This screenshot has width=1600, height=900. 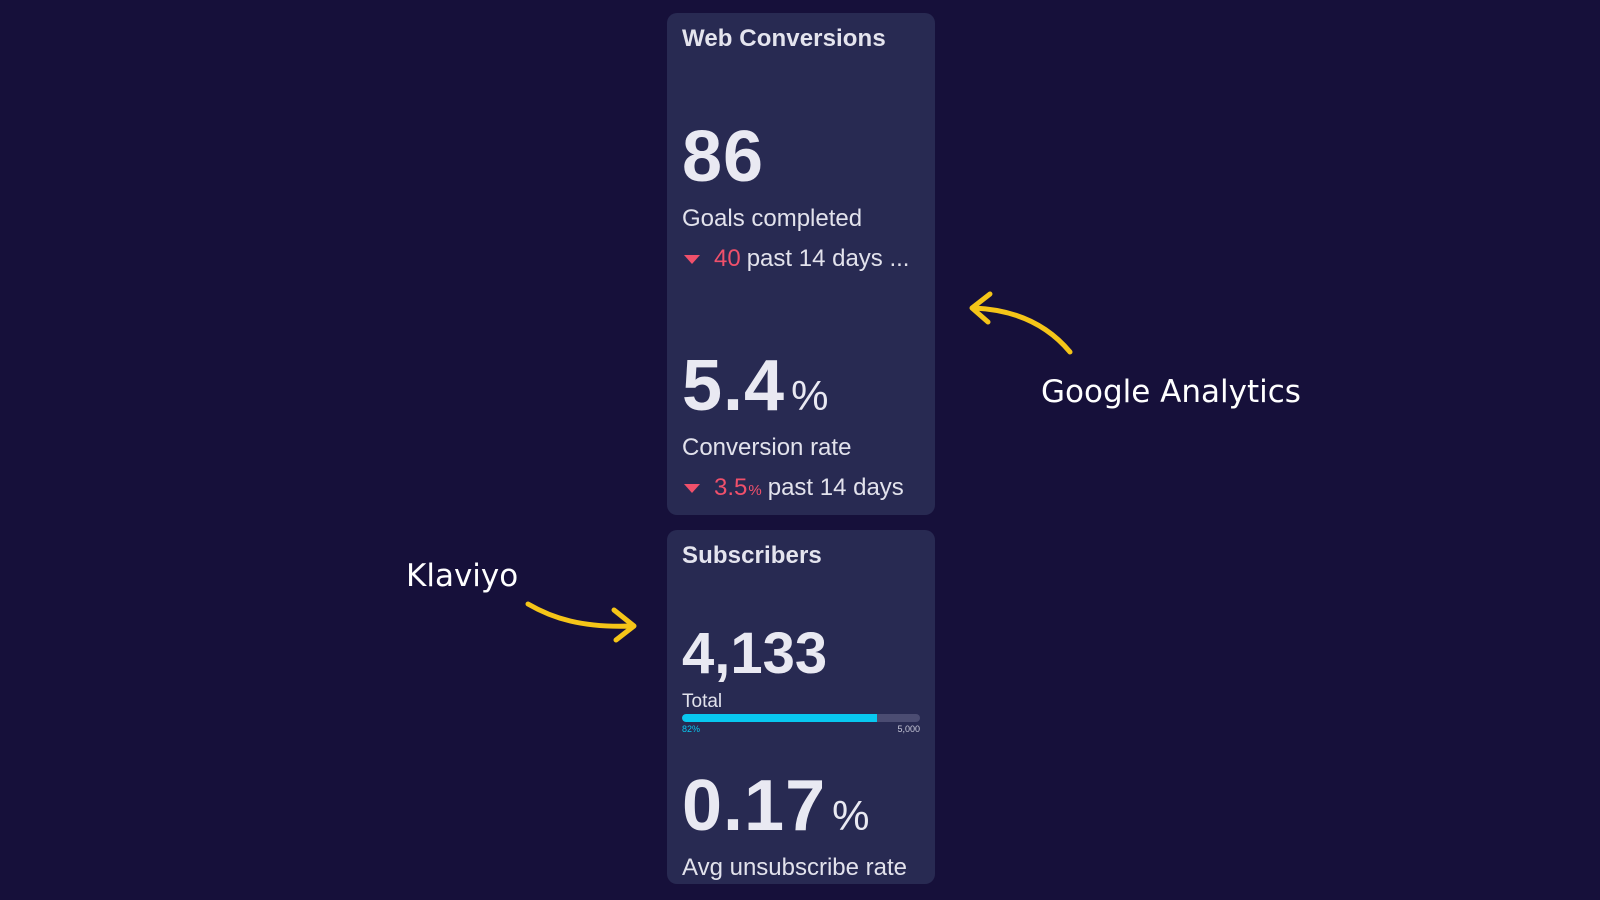 What do you see at coordinates (727, 258) in the screenshot?
I see `goals-delta-value: 40` at bounding box center [727, 258].